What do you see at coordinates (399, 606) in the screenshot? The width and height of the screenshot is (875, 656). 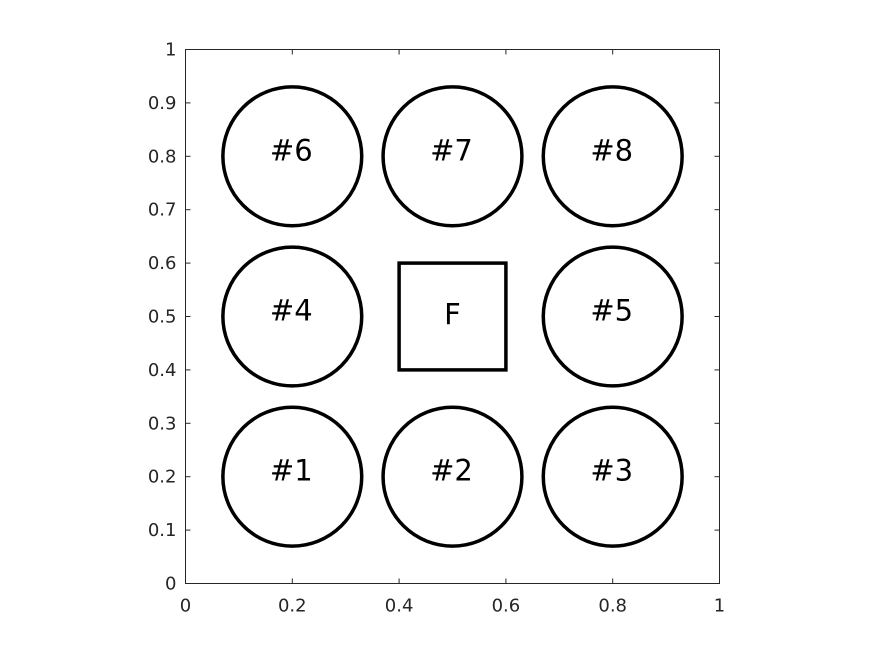 I see `x-tick-label: 0.4` at bounding box center [399, 606].